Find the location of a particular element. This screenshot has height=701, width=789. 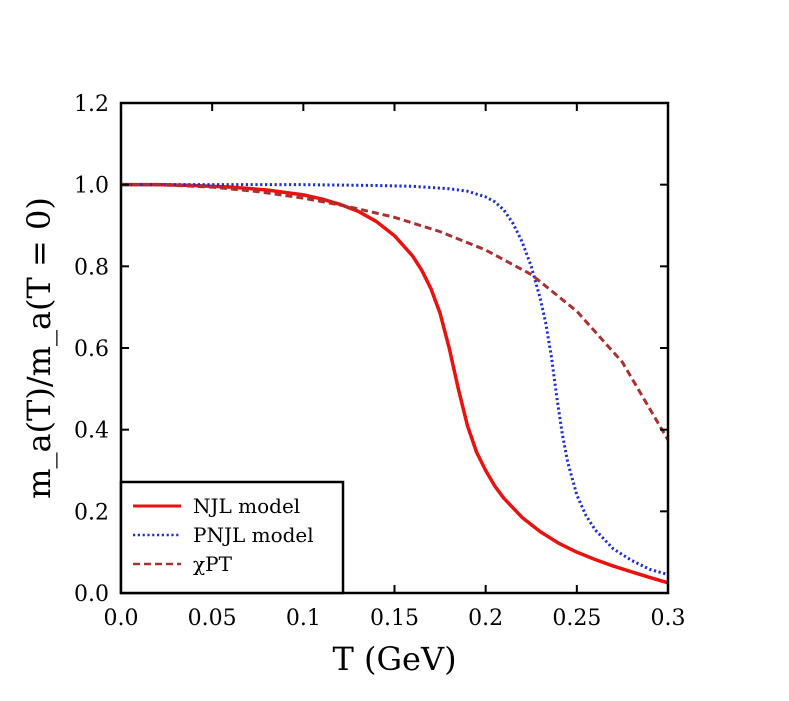

y-tick-label: 0.6 is located at coordinates (91, 349).